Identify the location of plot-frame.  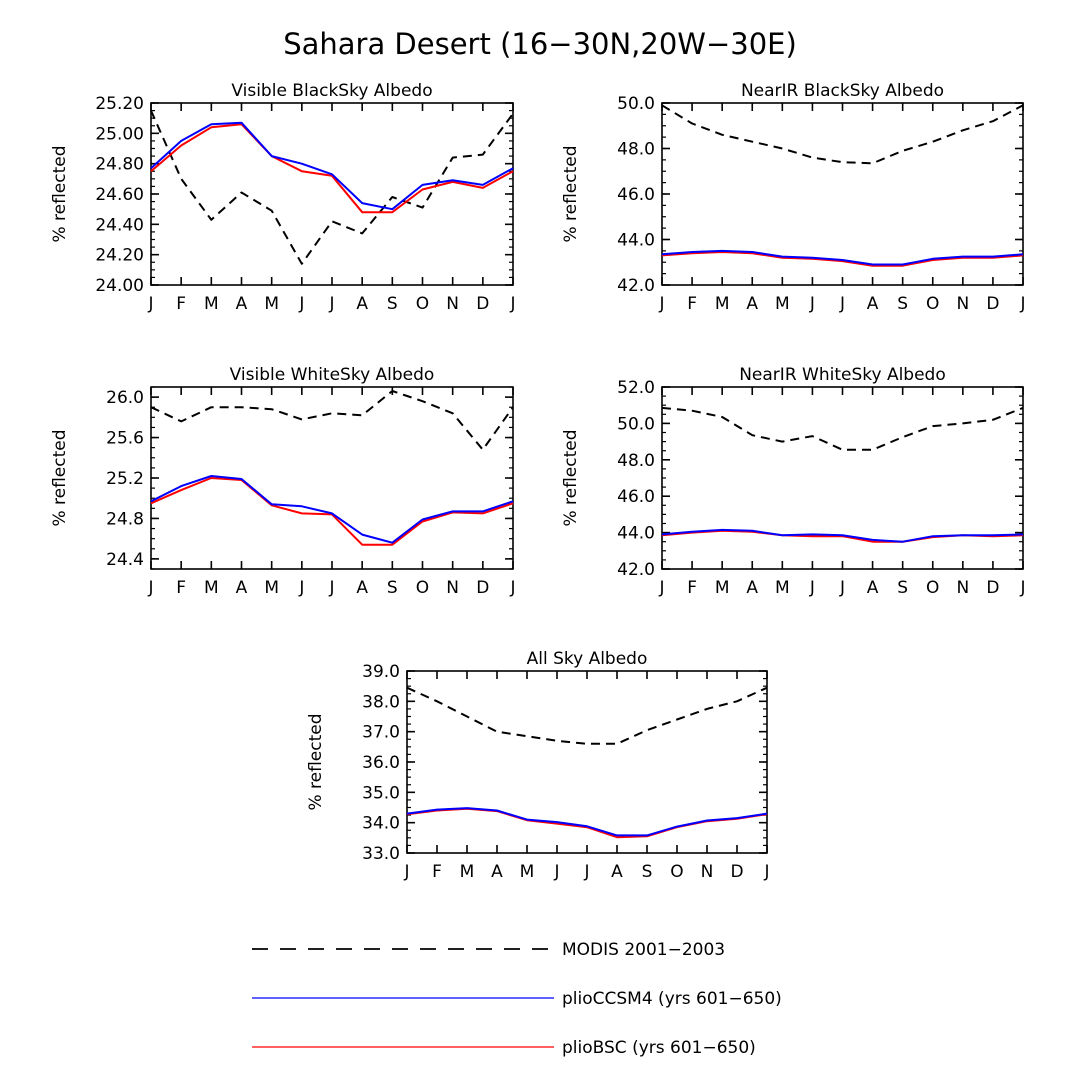
(842, 478).